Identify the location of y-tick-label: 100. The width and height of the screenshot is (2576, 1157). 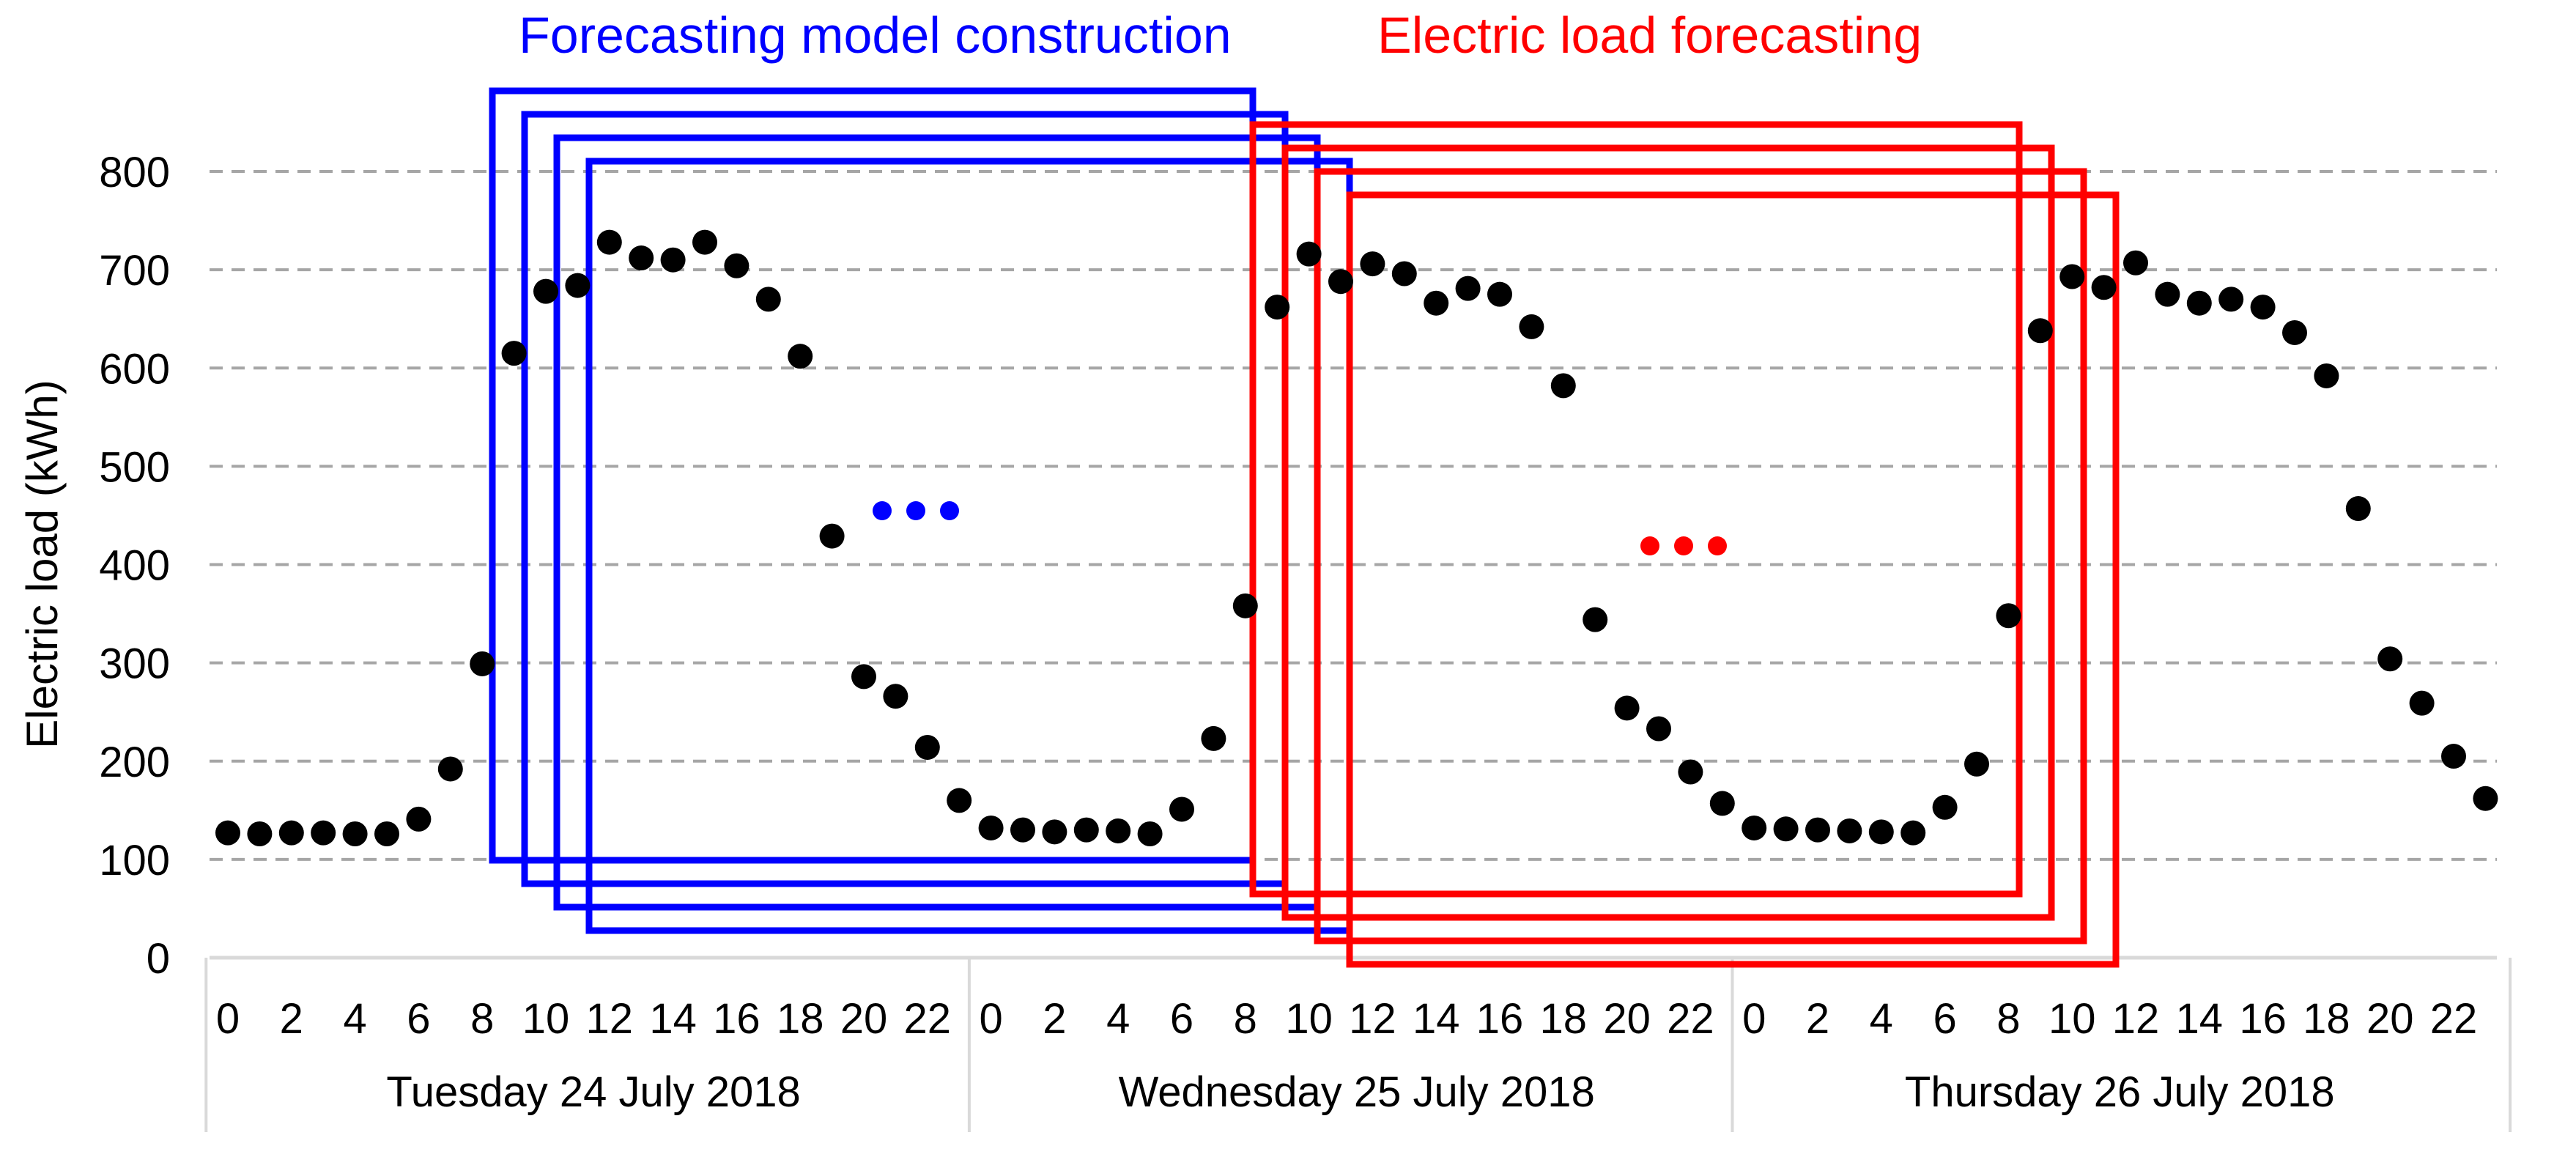
(134, 861).